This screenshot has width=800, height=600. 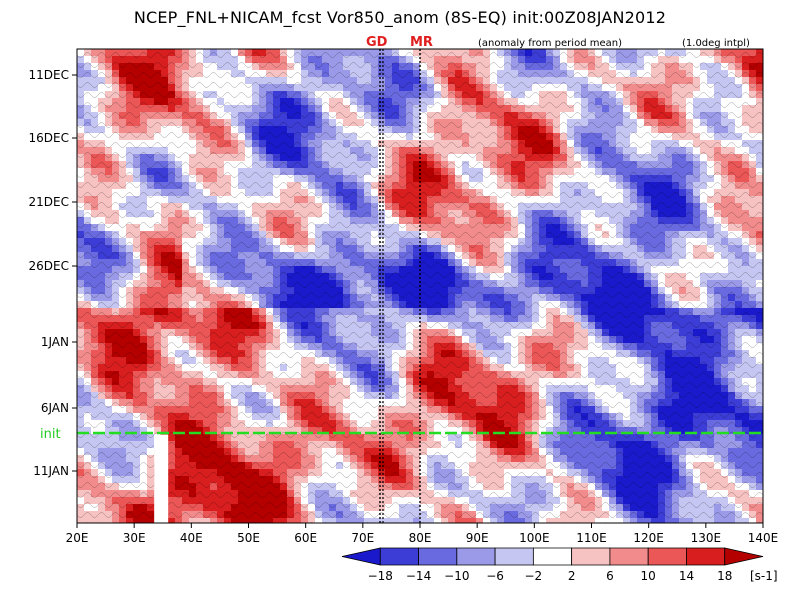 What do you see at coordinates (763, 538) in the screenshot?
I see `x-tick-label-140E: 140E` at bounding box center [763, 538].